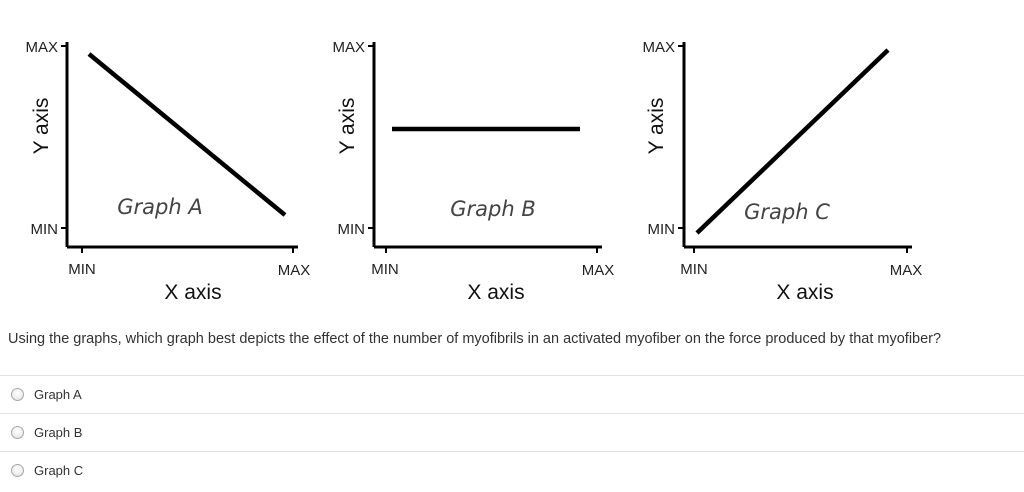 Image resolution: width=1024 pixels, height=492 pixels. Describe the element at coordinates (159, 207) in the screenshot. I see `graph-title: Graph A` at that location.